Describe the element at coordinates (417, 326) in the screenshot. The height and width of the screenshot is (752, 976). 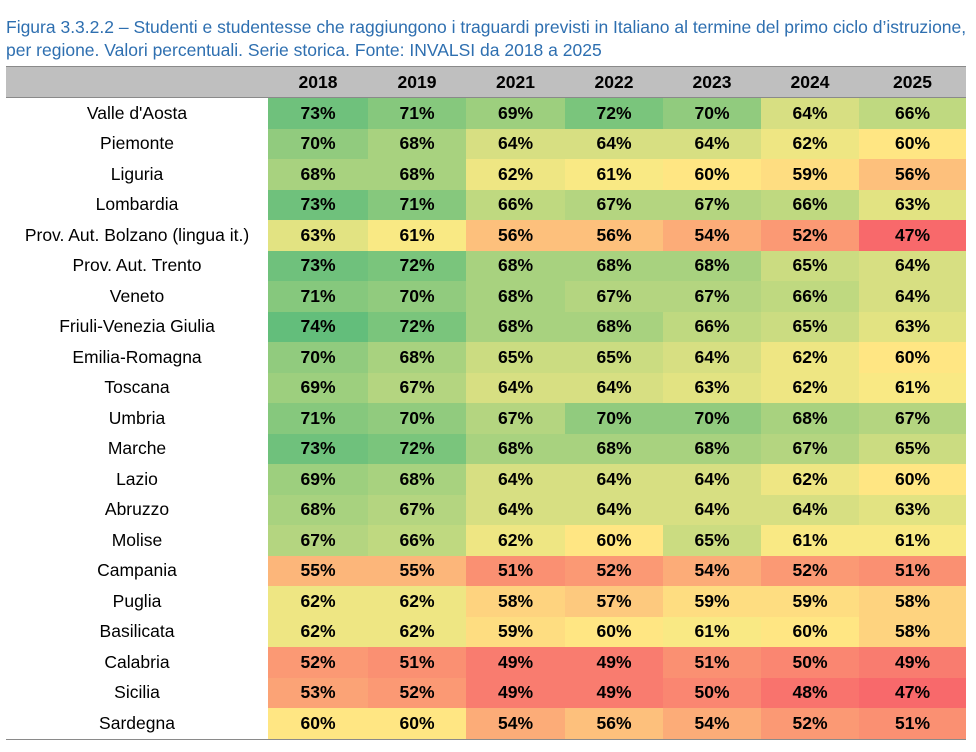
I see `heatmap-cell: 72%` at that location.